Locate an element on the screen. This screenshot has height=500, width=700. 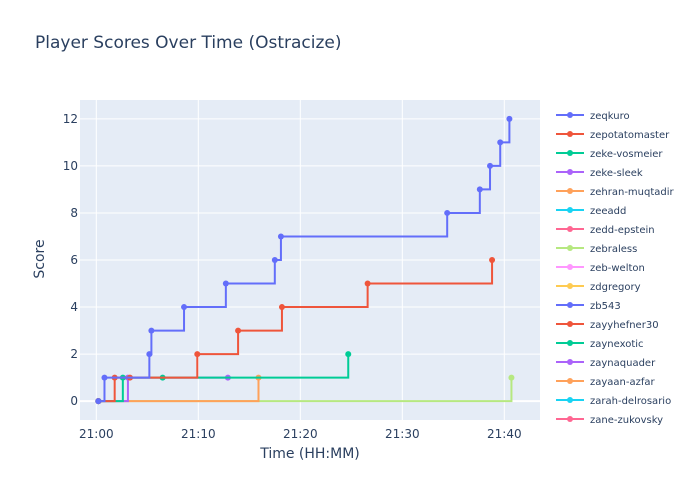
x-tick-label: 21:30 is located at coordinates (402, 434).